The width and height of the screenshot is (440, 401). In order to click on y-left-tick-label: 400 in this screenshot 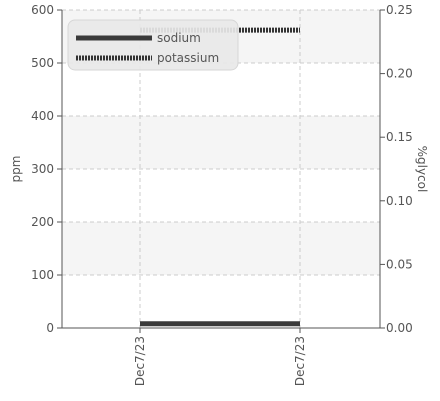, I will do `click(42, 116)`.